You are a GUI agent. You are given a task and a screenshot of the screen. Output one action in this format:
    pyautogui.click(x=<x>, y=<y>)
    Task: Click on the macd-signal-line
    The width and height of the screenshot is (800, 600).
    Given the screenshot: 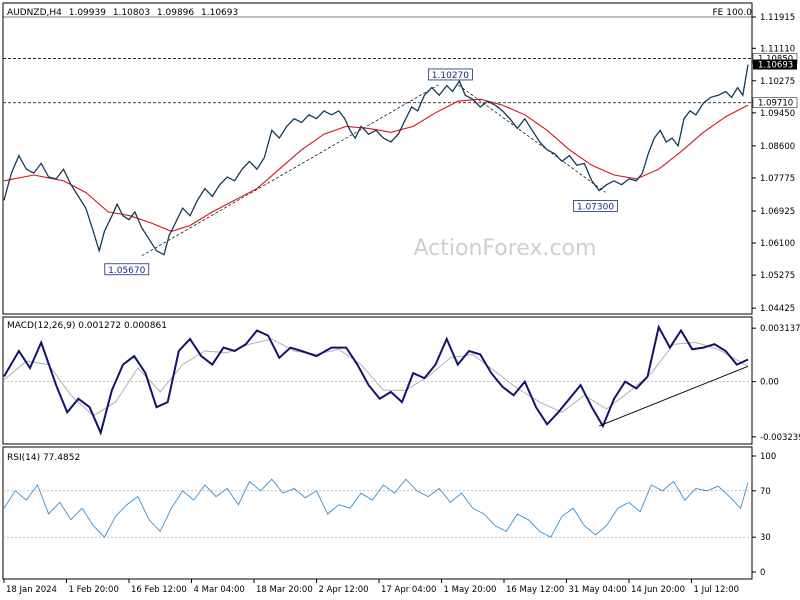 What is the action you would take?
    pyautogui.click(x=376, y=377)
    